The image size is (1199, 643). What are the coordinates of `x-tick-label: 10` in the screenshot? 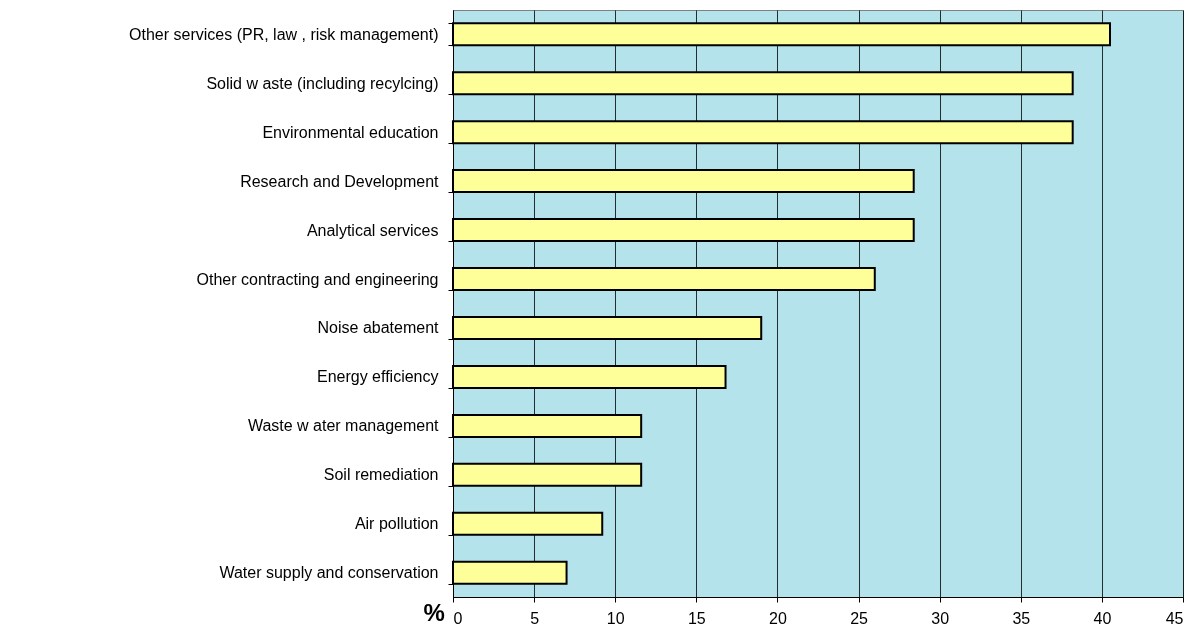 It's located at (615, 618).